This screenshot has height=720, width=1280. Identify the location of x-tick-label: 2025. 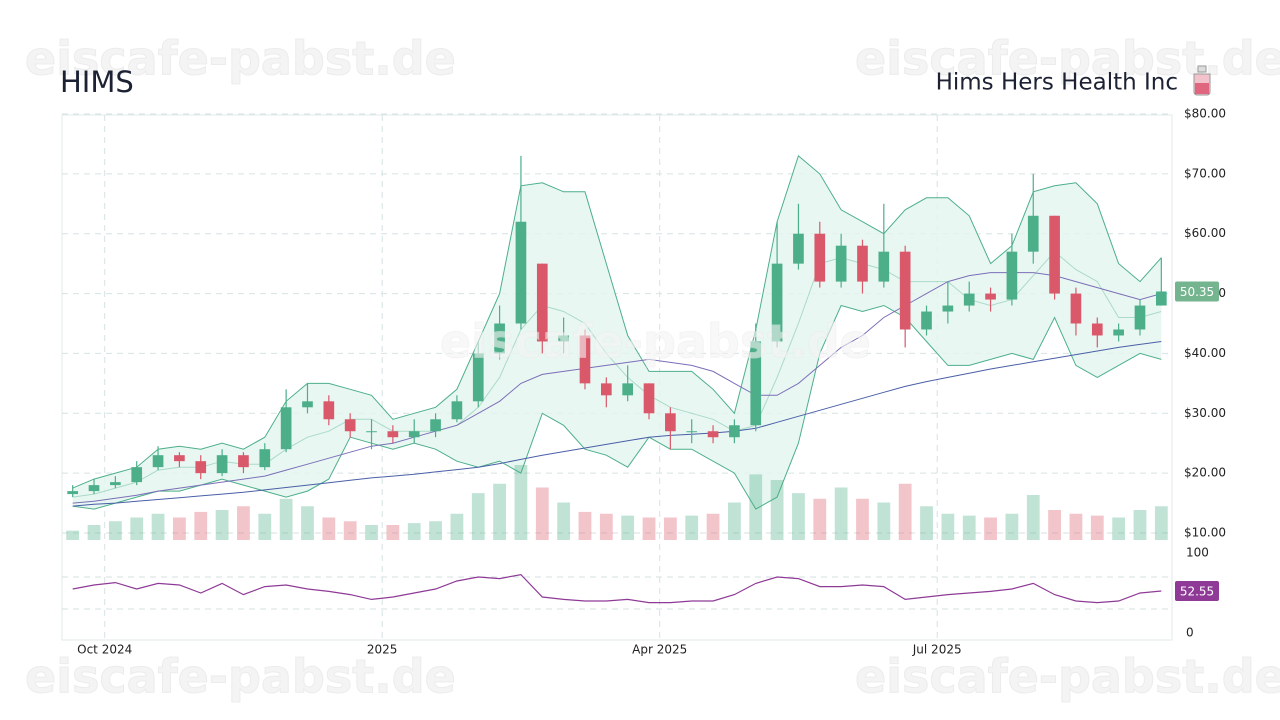
(382, 650).